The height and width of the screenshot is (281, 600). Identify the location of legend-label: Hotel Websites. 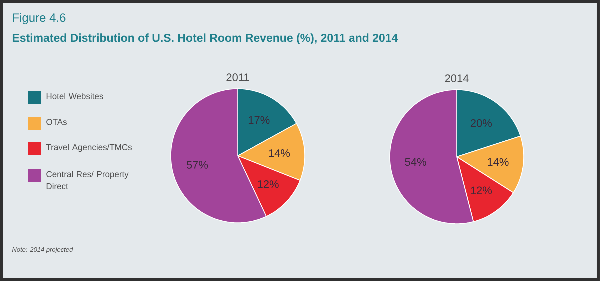
(75, 96).